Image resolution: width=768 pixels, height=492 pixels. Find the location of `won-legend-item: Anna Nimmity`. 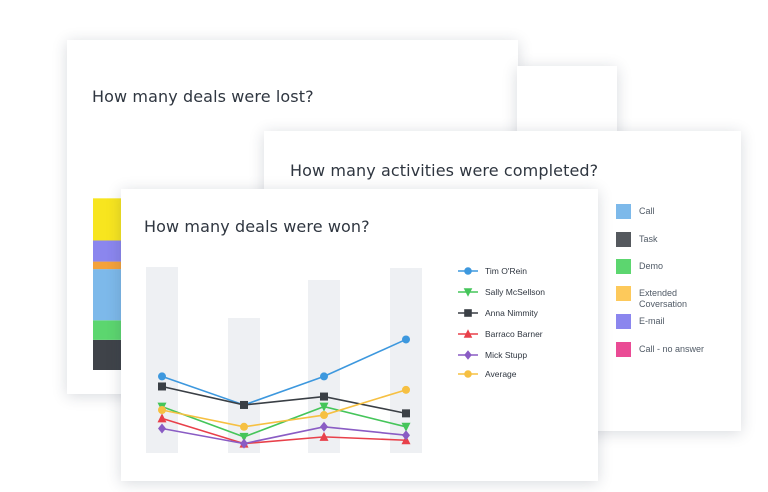

won-legend-item: Anna Nimmity is located at coordinates (497, 313).